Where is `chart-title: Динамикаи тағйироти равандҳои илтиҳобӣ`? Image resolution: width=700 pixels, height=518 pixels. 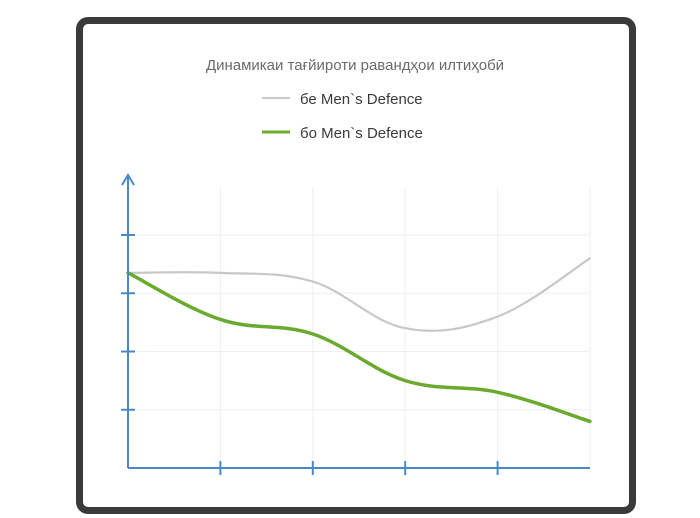 chart-title: Динамикаи тағйироти равандҳои илтиҳобӣ is located at coordinates (355, 65).